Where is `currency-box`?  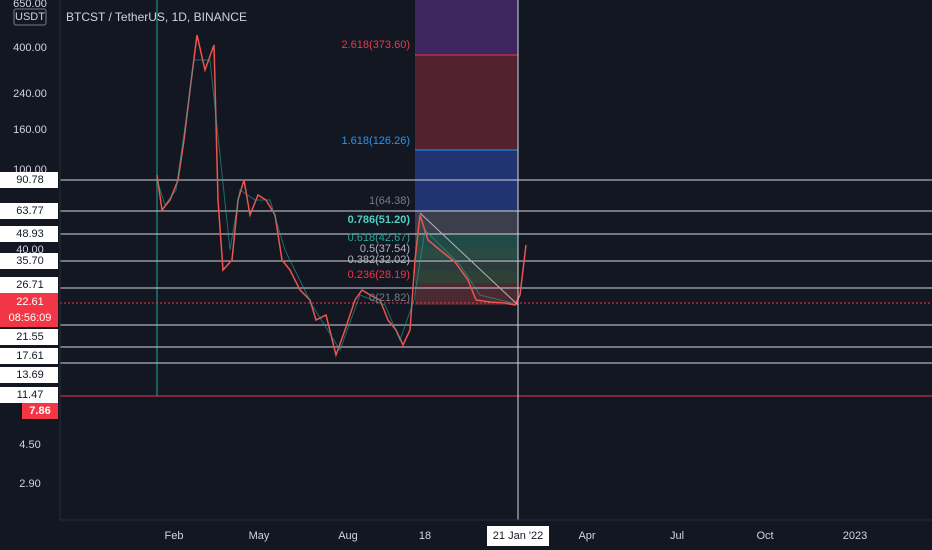
currency-box is located at coordinates (30, 17).